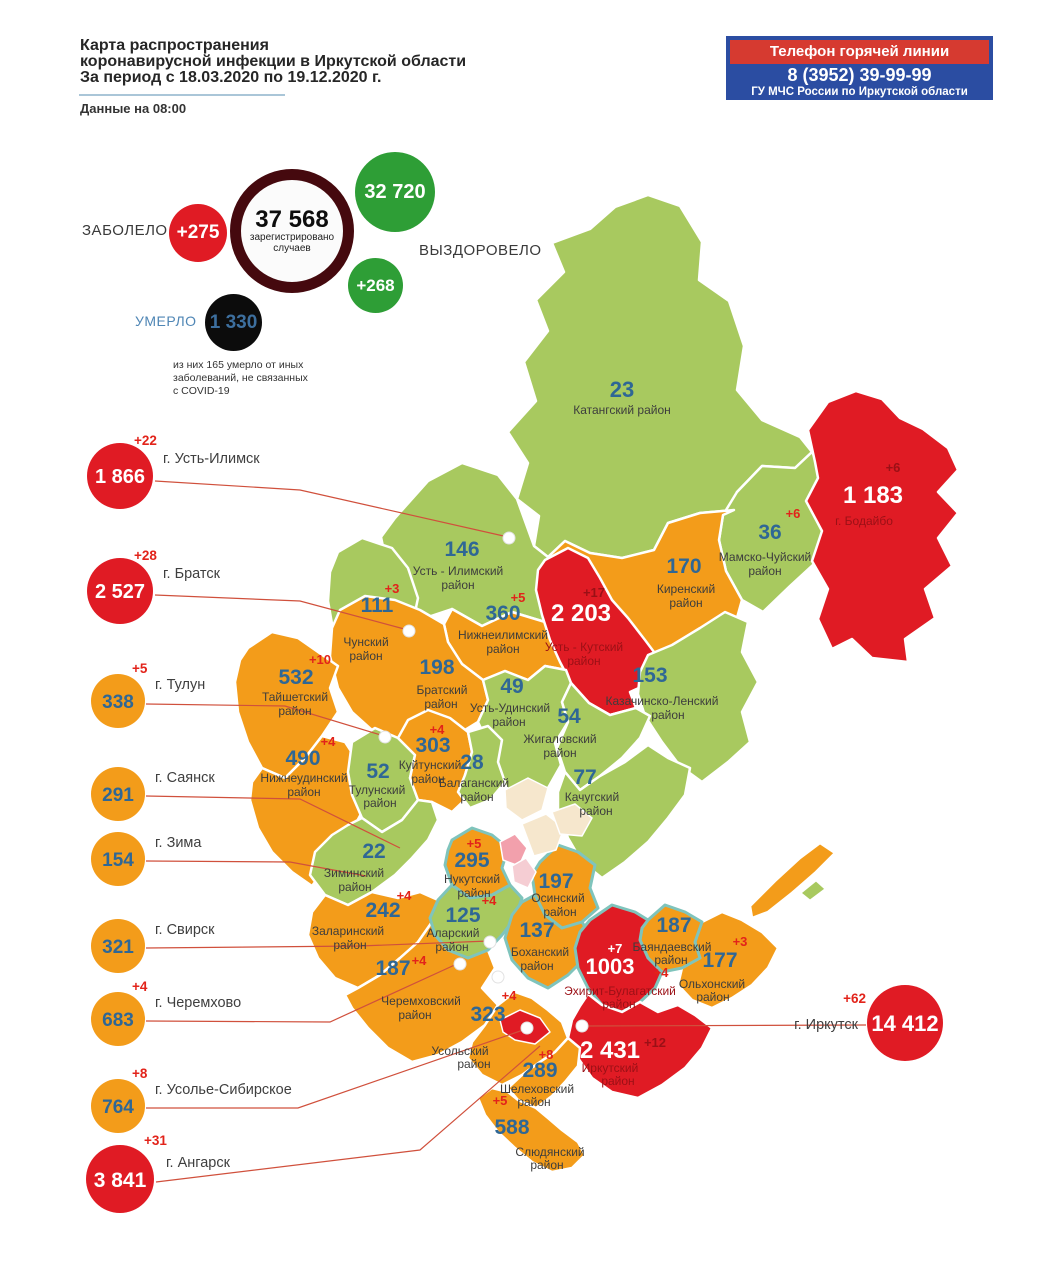  Describe the element at coordinates (182, 95) in the screenshot. I see `title-underline` at that location.